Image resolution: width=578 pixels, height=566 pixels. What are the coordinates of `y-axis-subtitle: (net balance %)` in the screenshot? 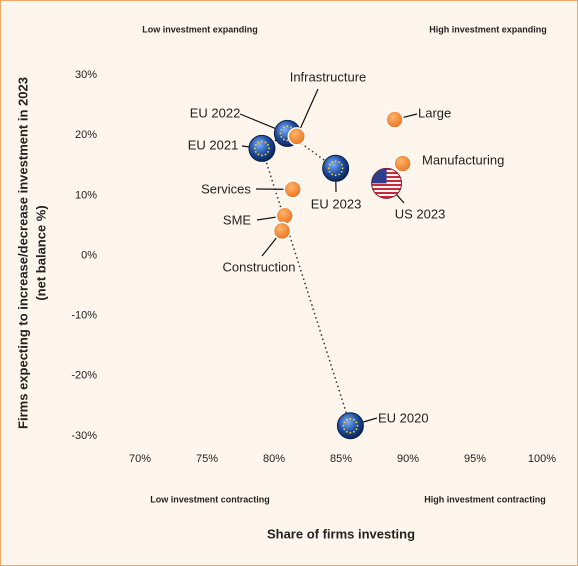 It's located at (40, 252).